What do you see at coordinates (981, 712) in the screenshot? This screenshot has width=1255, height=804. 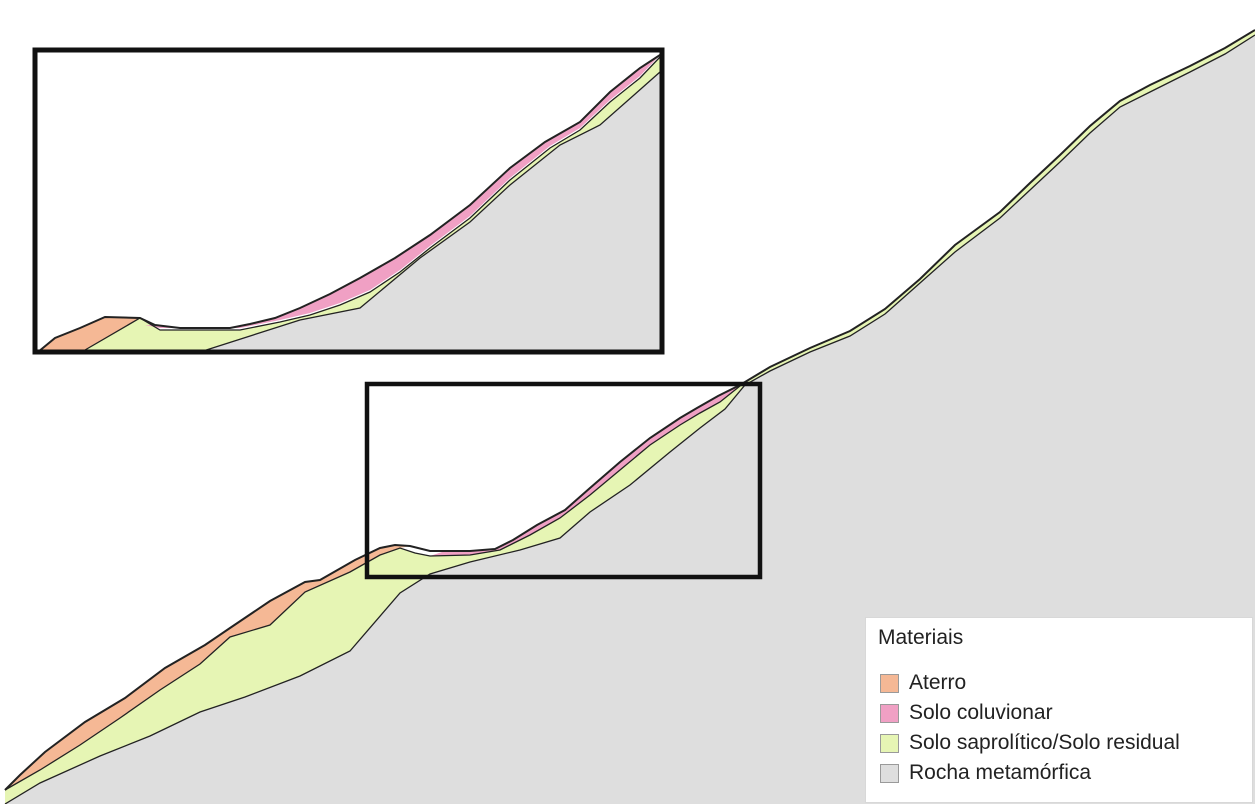 I see `legend-label-coluvionar: Solo coluvionar` at bounding box center [981, 712].